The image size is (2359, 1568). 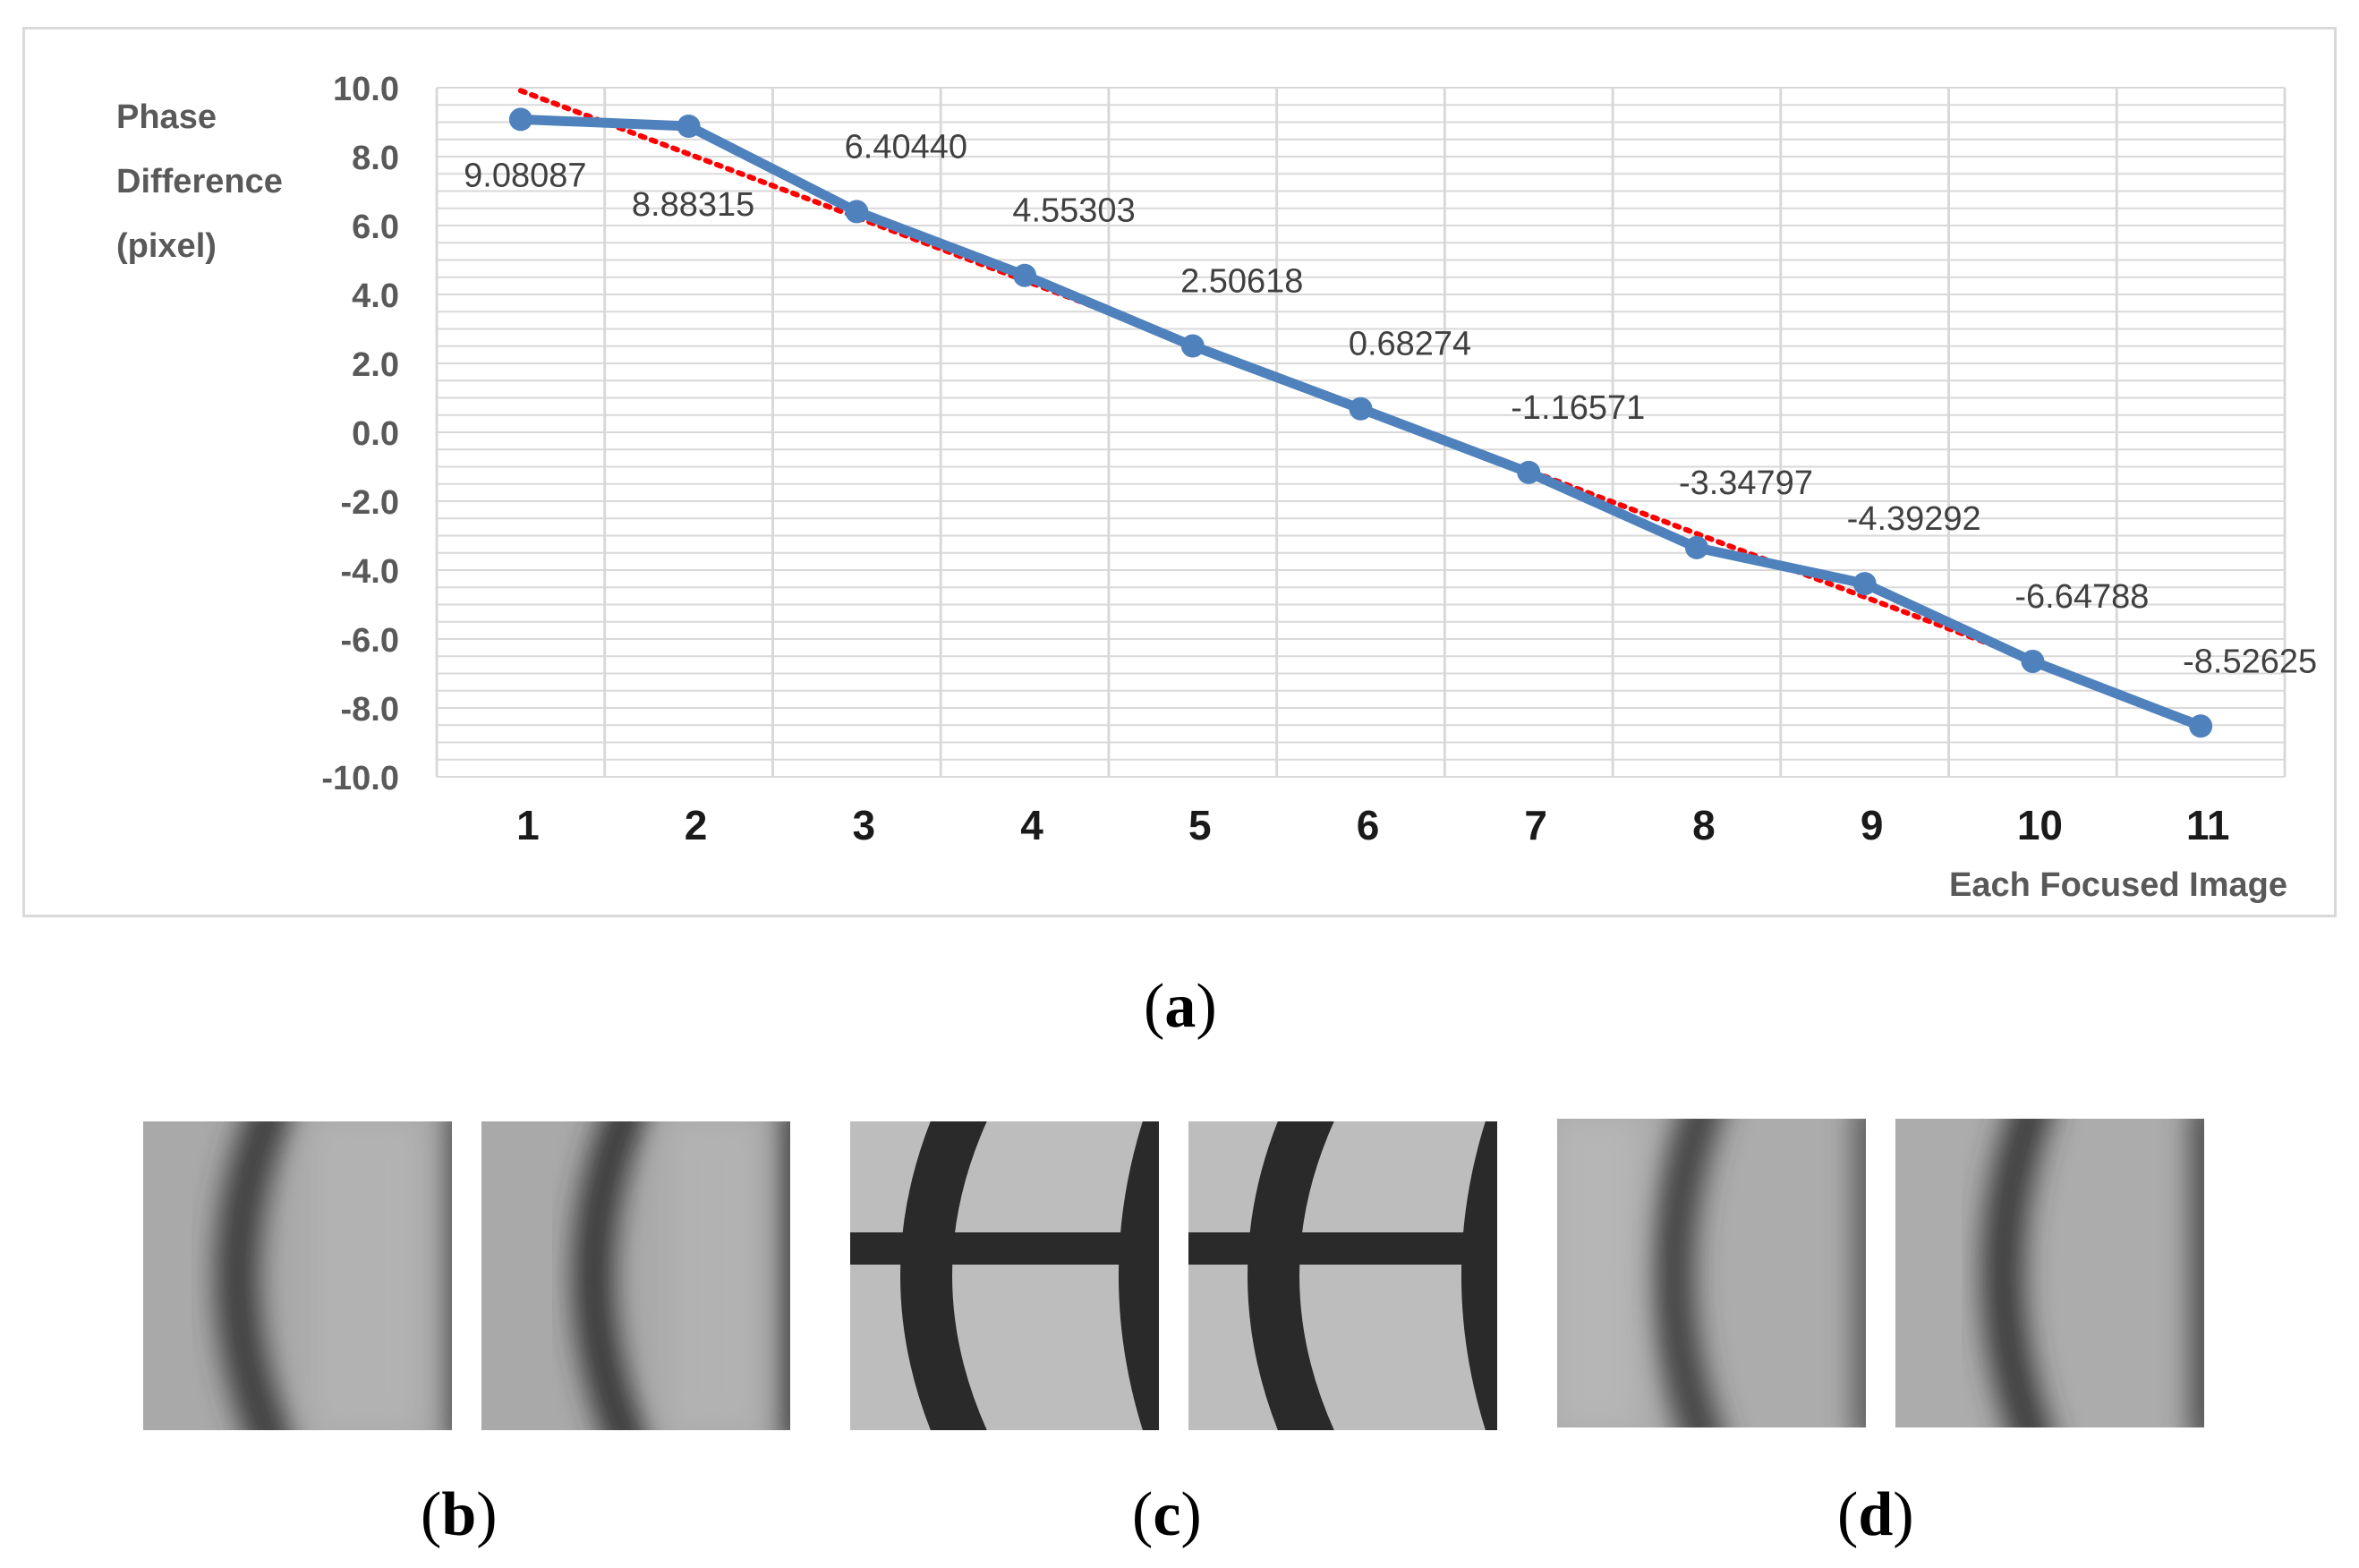 I want to click on y-tick-label: -8.0, so click(x=370, y=710).